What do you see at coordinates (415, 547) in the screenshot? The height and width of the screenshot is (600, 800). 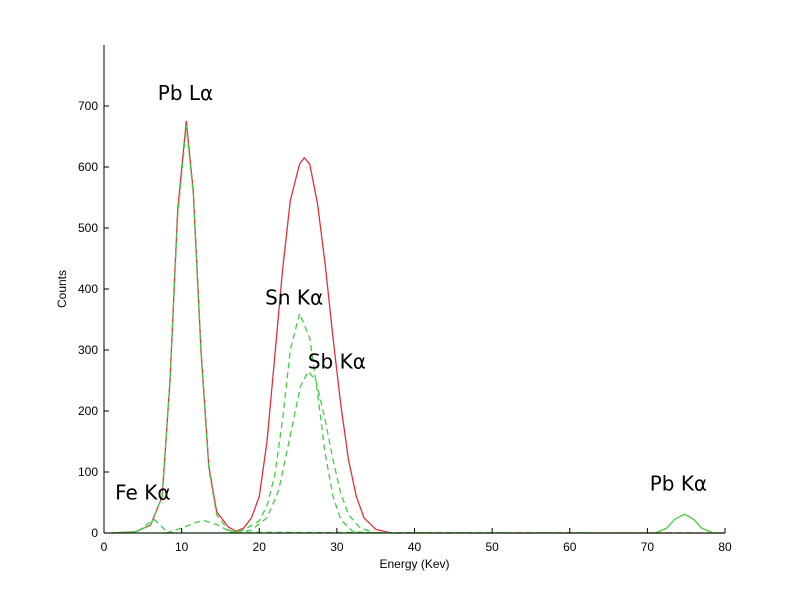 I see `x-tick-label: 40` at bounding box center [415, 547].